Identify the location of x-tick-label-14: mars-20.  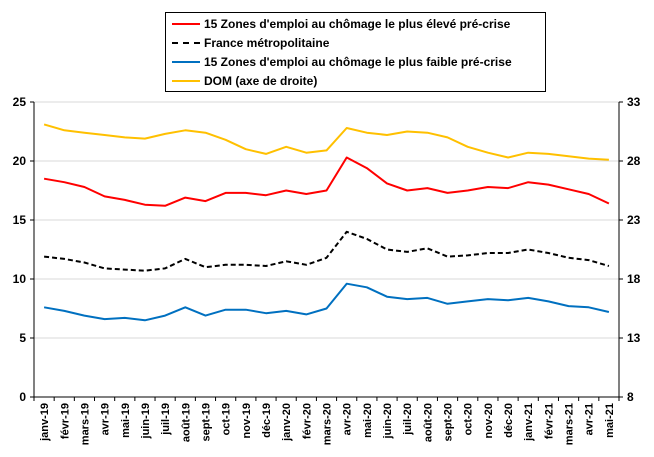
(328, 424).